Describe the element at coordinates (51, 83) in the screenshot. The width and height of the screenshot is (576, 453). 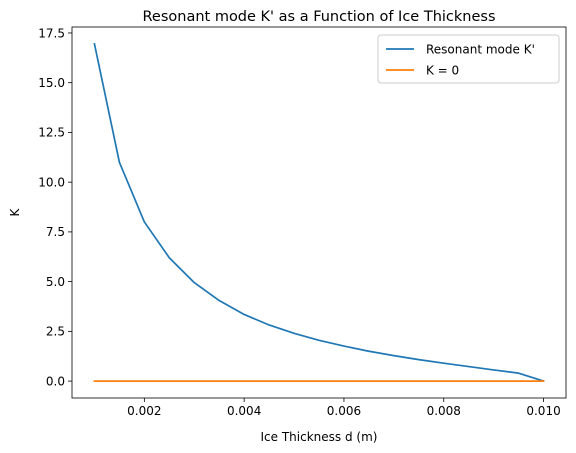
I see `y-tick-label: 15.0` at that location.